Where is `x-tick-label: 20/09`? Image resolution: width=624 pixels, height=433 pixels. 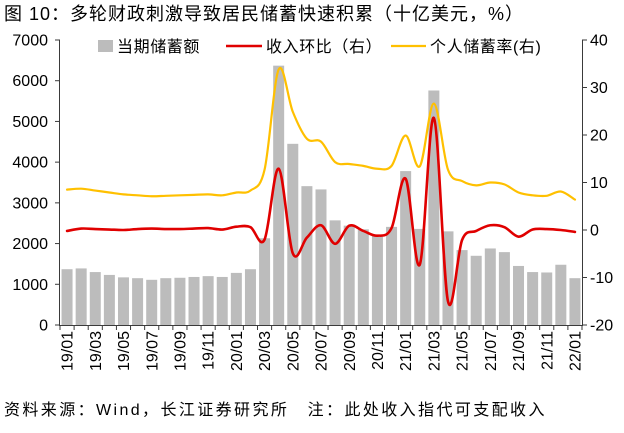 x-tick-label: 20/09 is located at coordinates (350, 351).